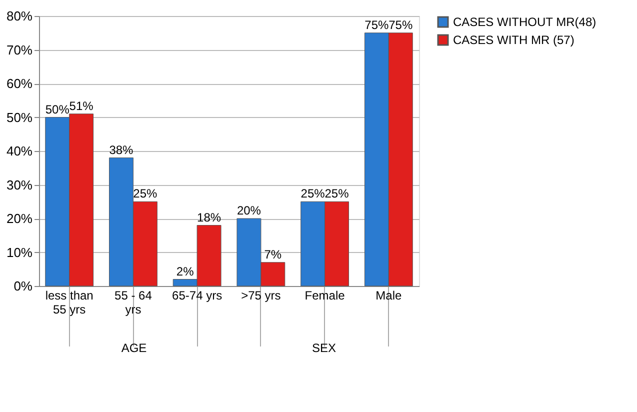 This screenshot has height=412, width=637. Describe the element at coordinates (23, 286) in the screenshot. I see `y-tick-label: 0%` at that location.